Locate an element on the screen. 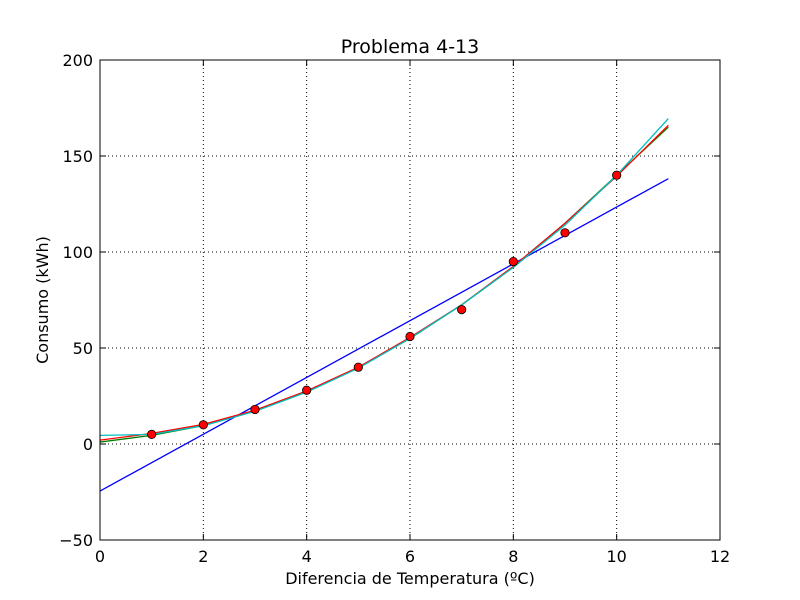  y-tick-label: 200 is located at coordinates (77, 60).